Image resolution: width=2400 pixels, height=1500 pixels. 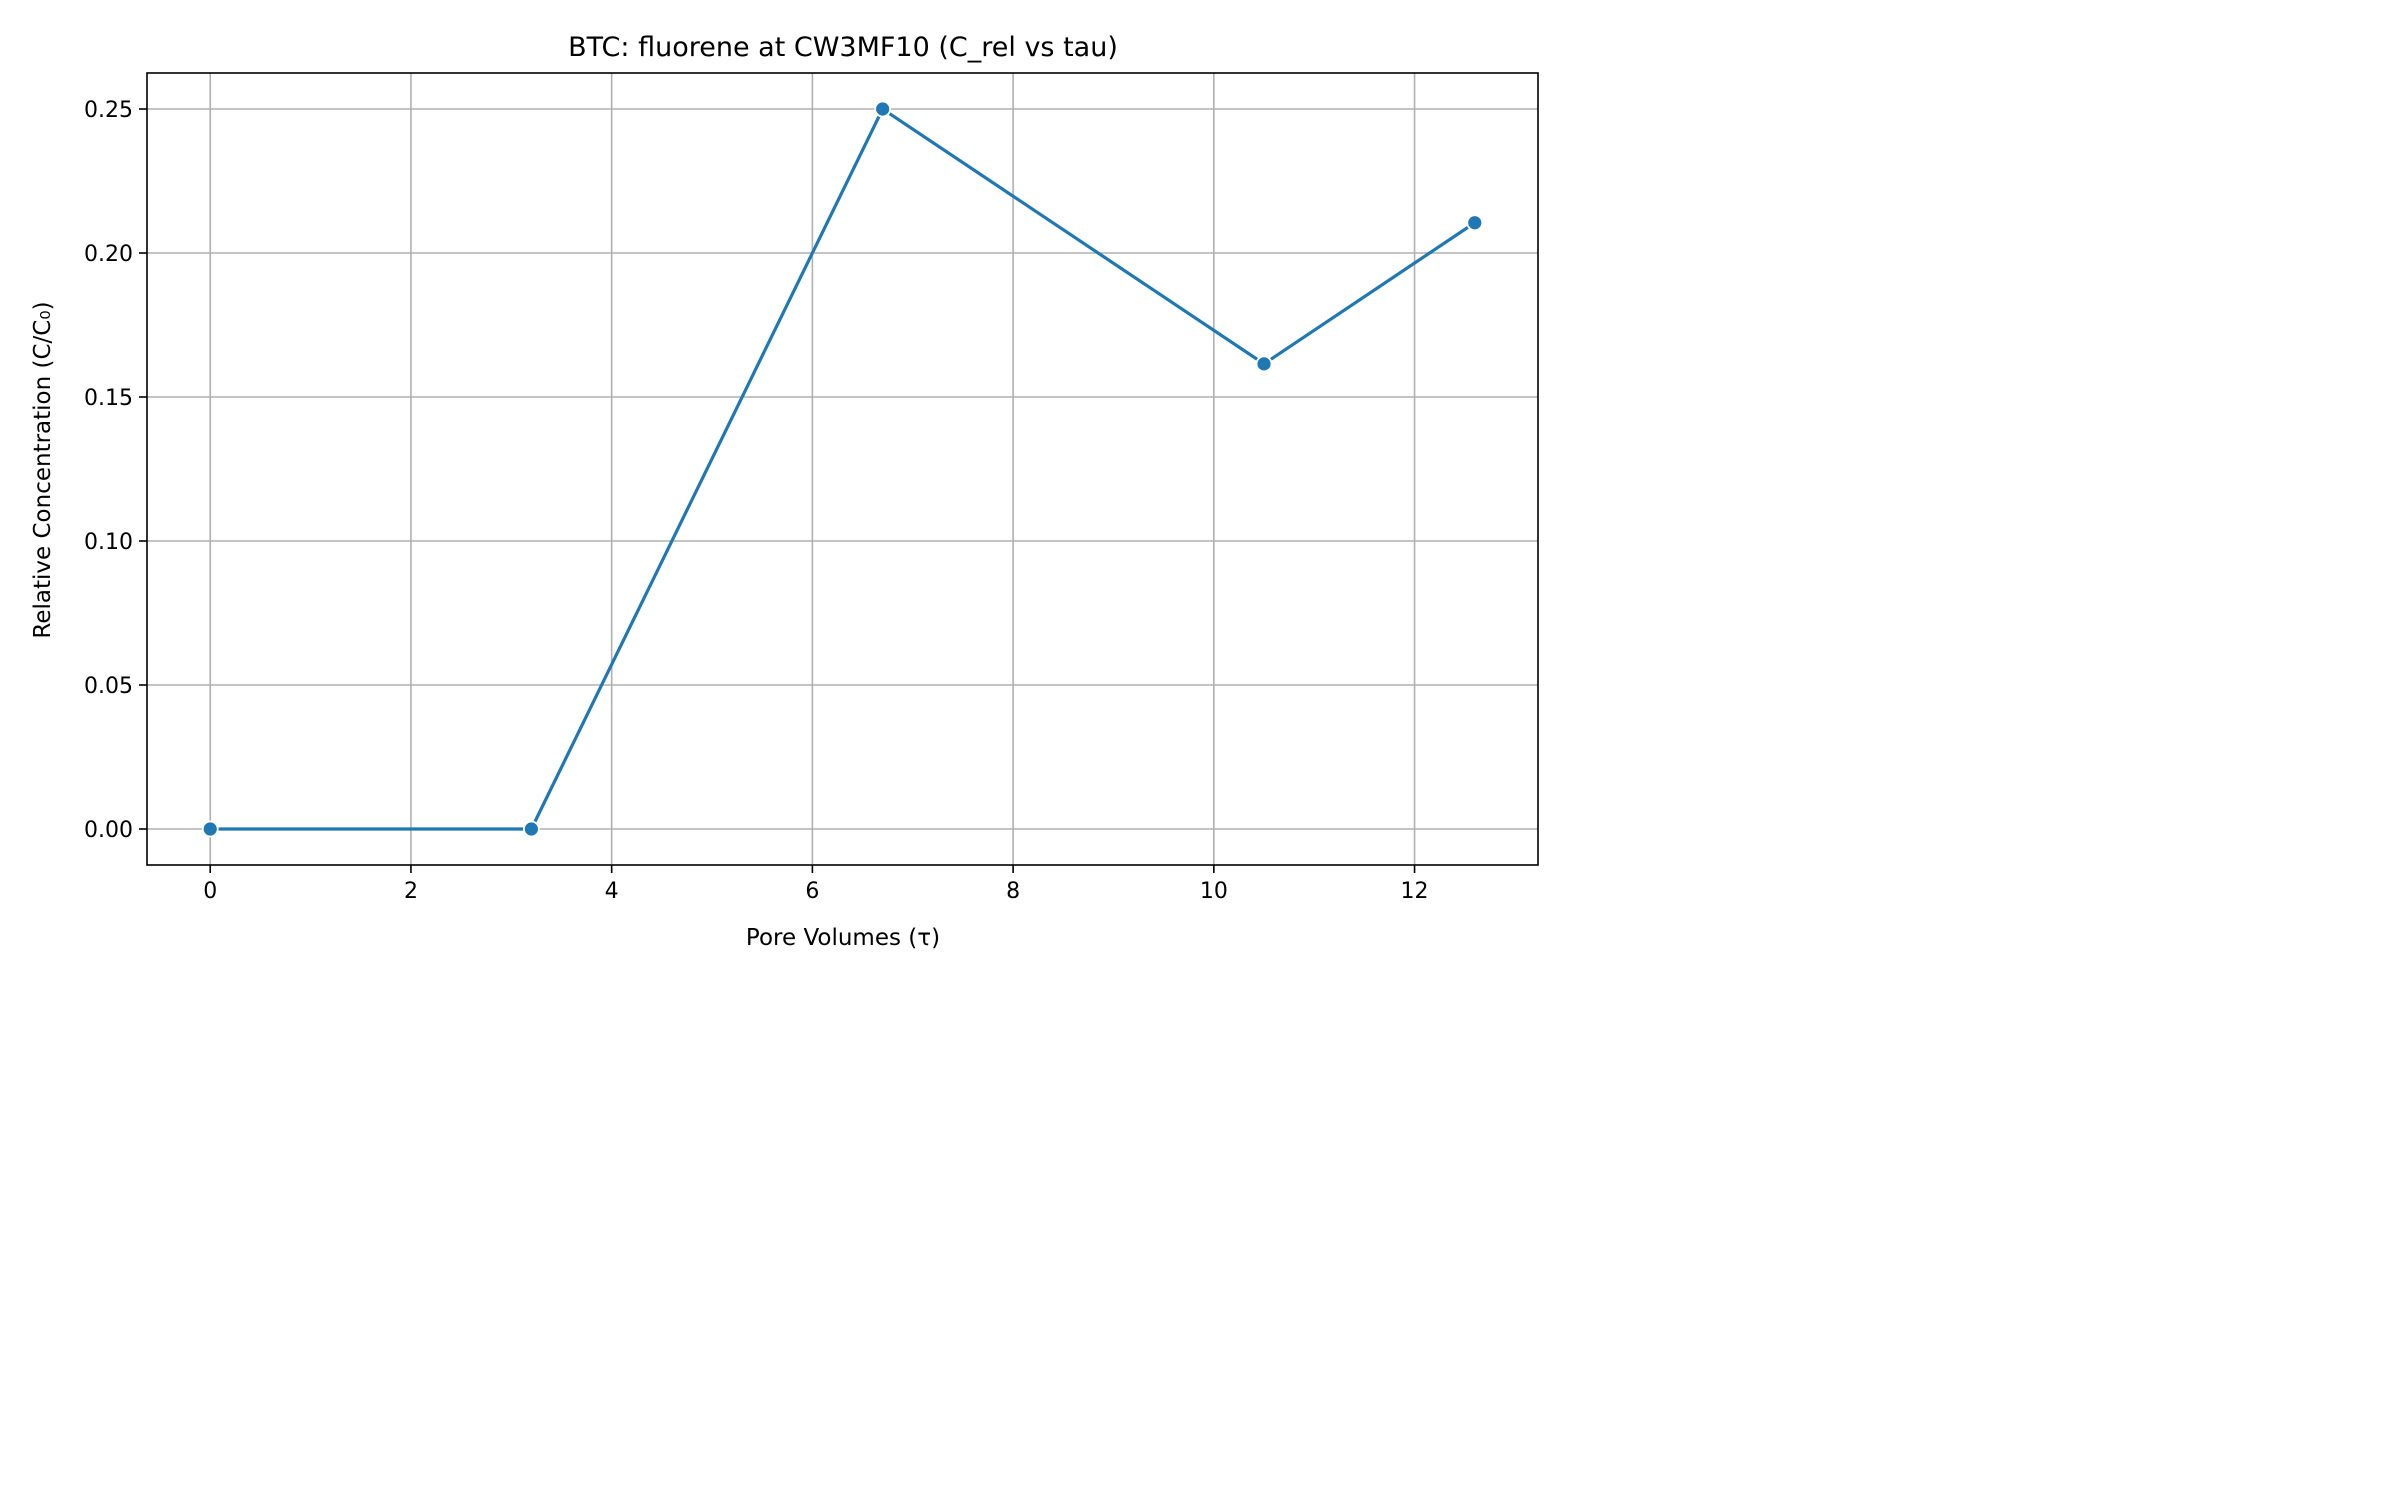 I want to click on x-axis-label: Pore Volumes (τ), so click(x=843, y=938).